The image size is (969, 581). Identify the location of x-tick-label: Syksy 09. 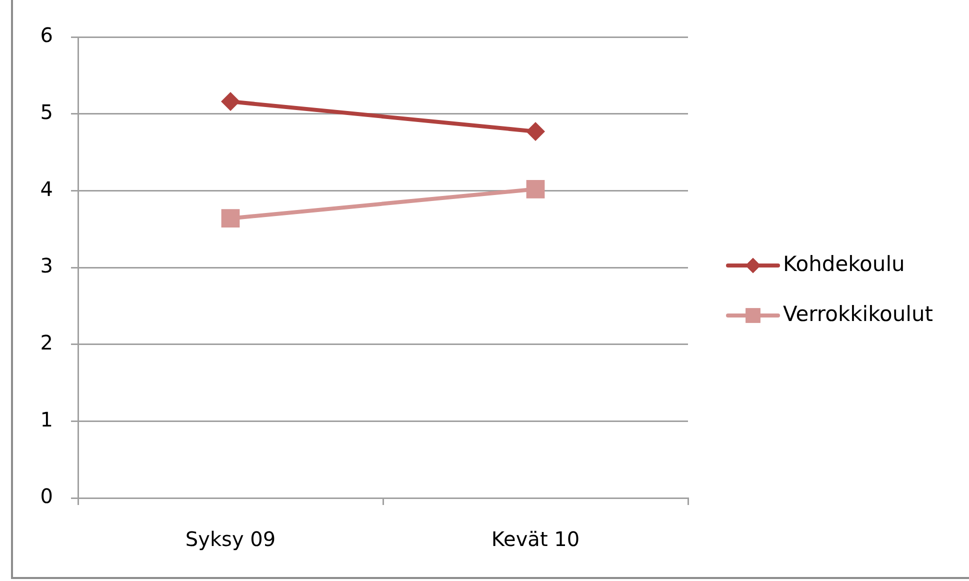
(230, 539).